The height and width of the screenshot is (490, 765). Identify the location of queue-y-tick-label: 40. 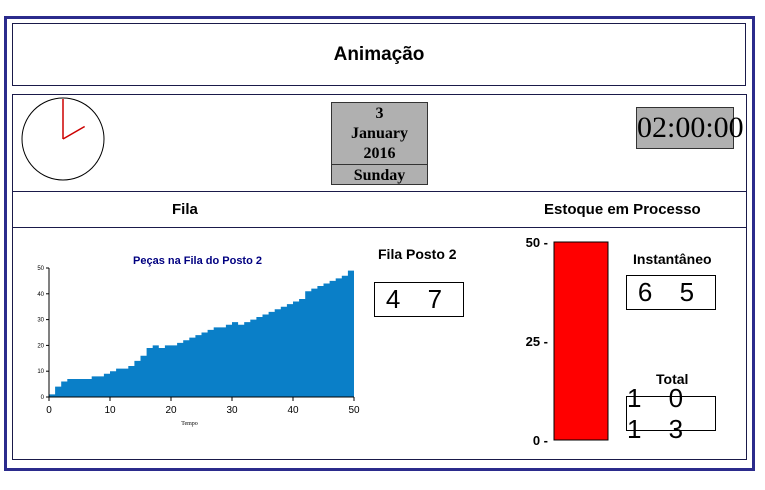
(40, 295).